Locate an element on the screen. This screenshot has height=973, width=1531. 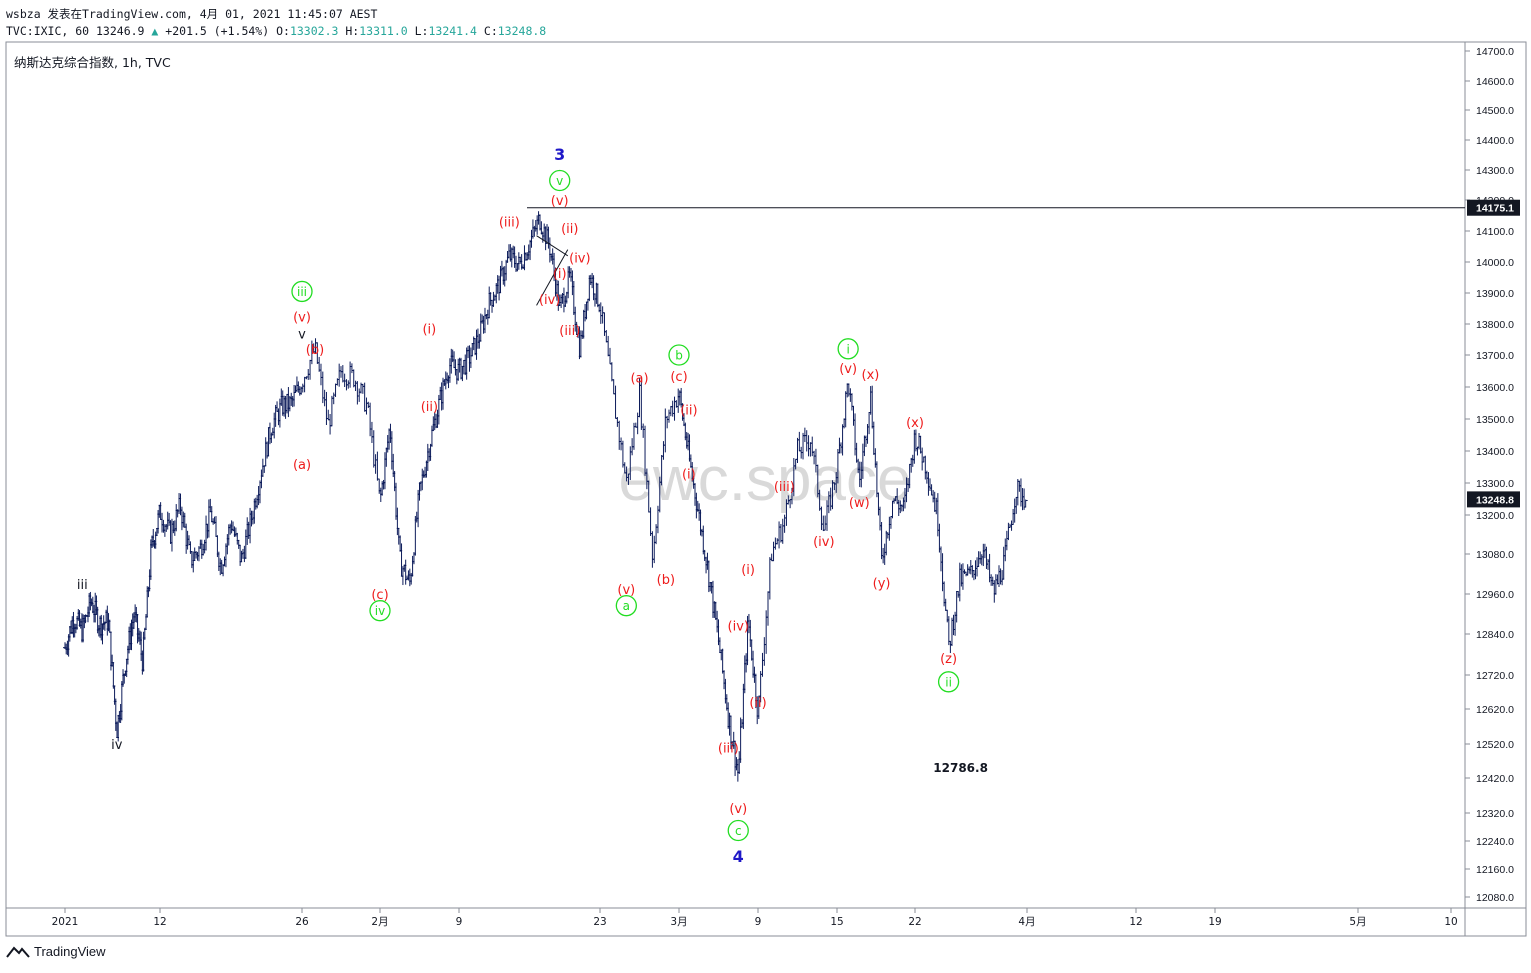
wave-label: c is located at coordinates (738, 831).